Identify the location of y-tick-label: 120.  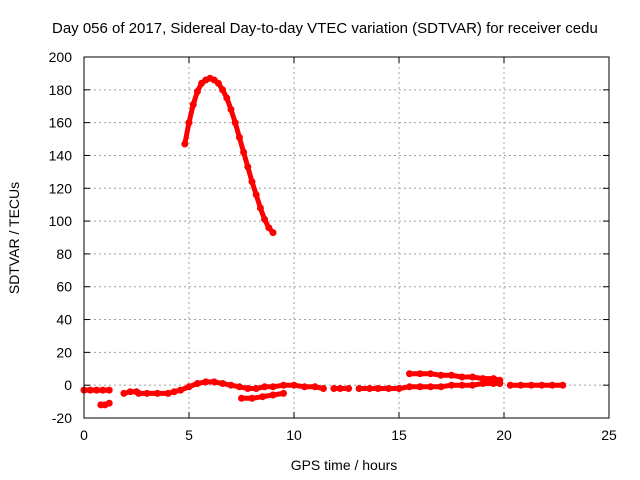
(61, 188).